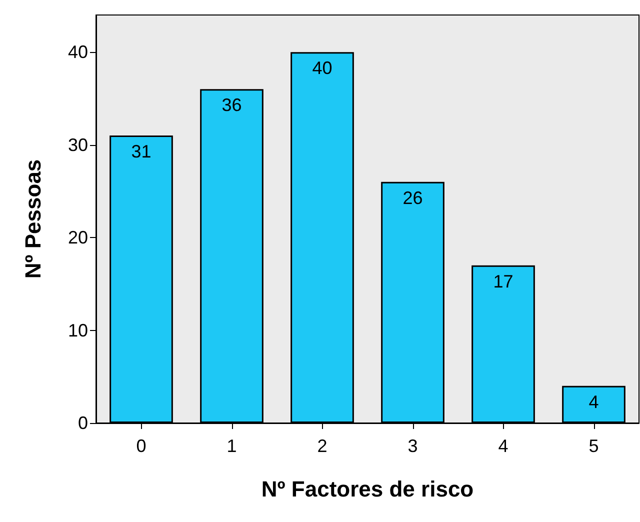 Image resolution: width=640 pixels, height=522 pixels. Describe the element at coordinates (231, 446) in the screenshot. I see `x-tick-label: 1` at that location.